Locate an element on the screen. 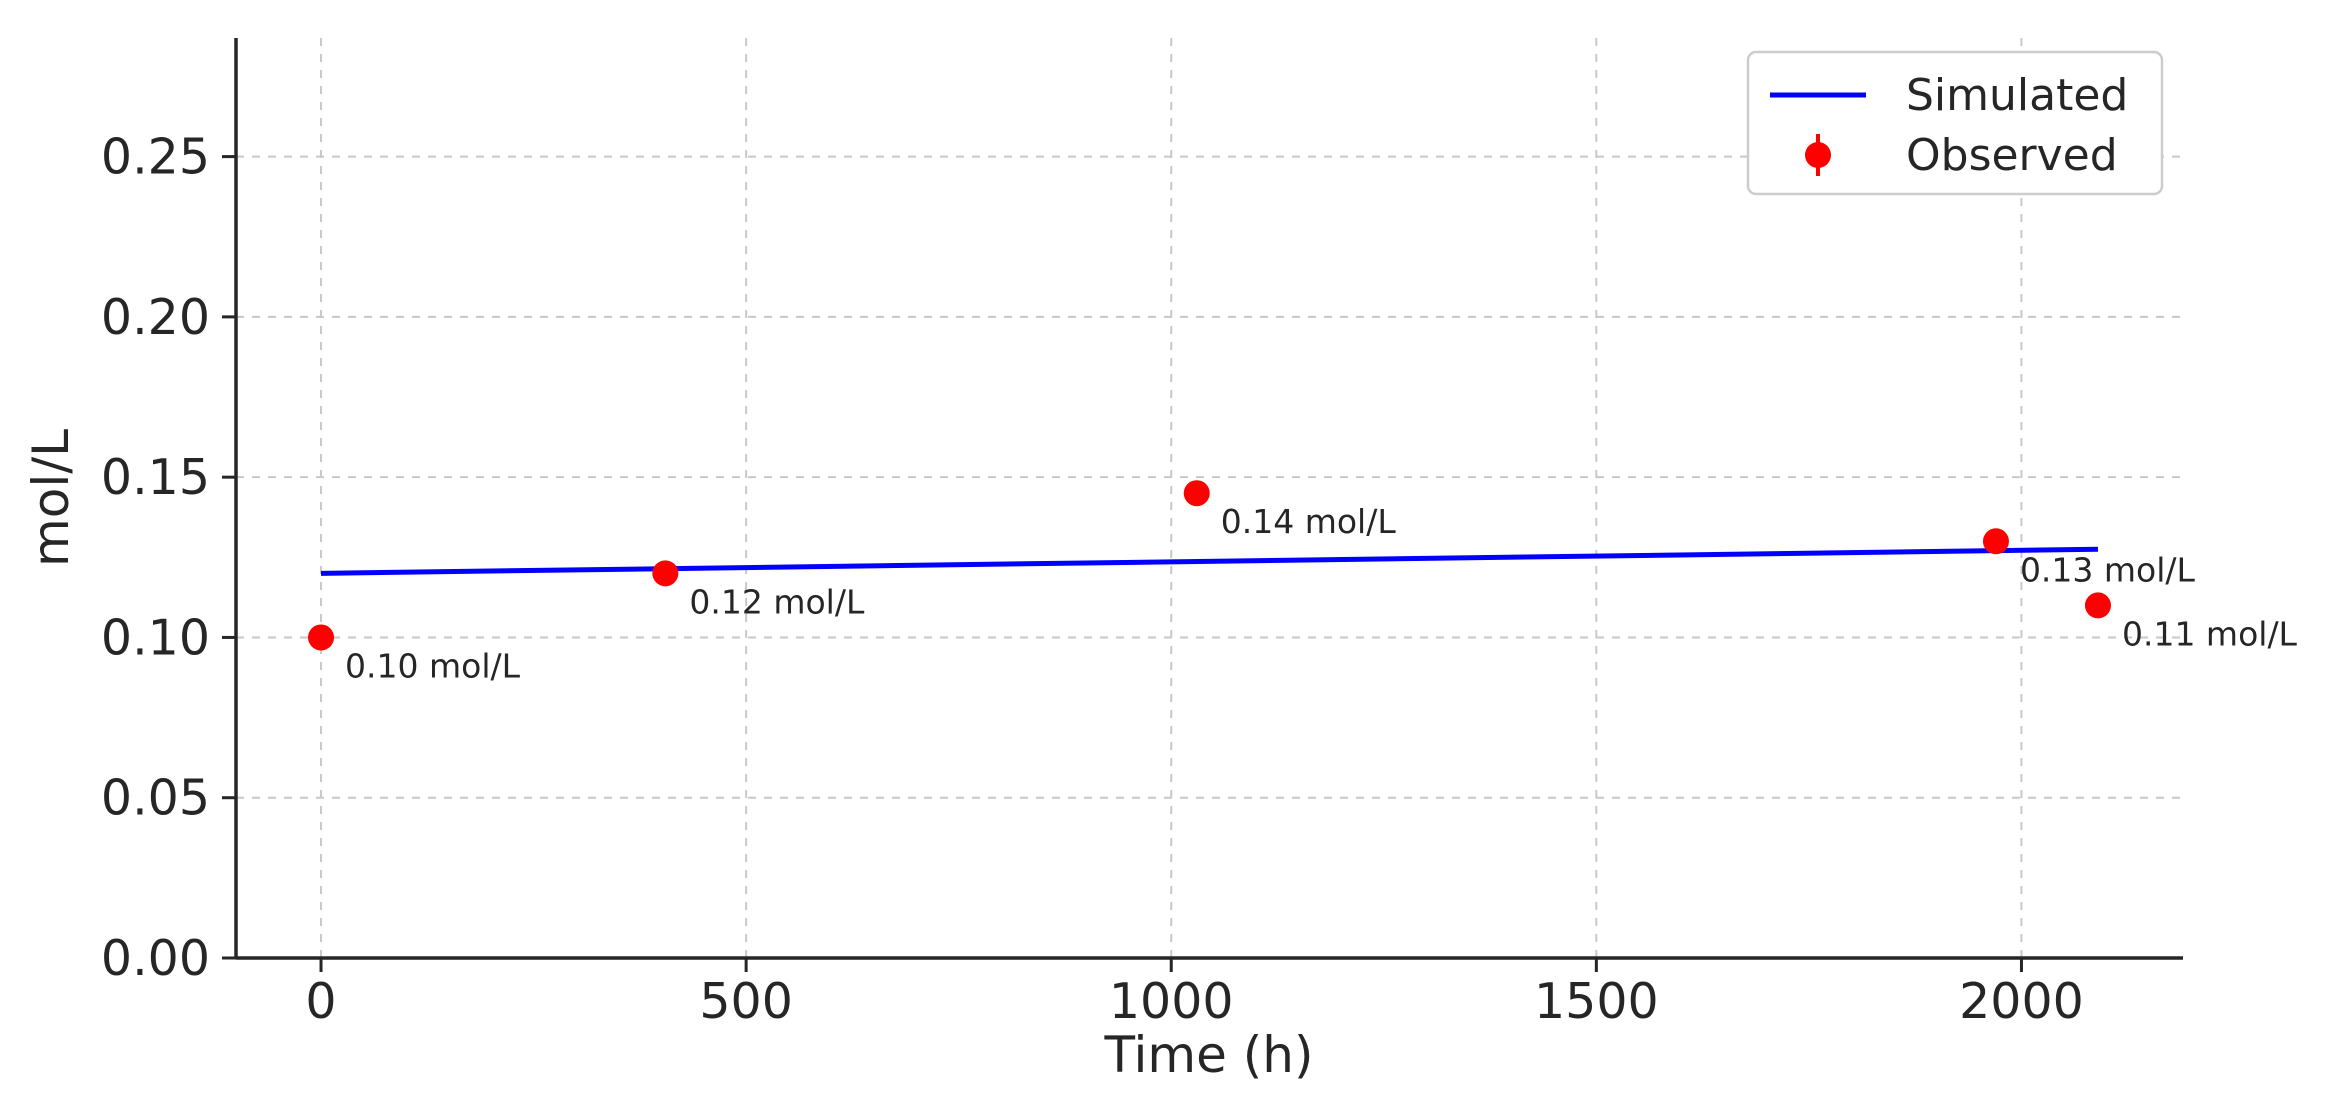  y-tick-label: 0.15 is located at coordinates (155, 477).